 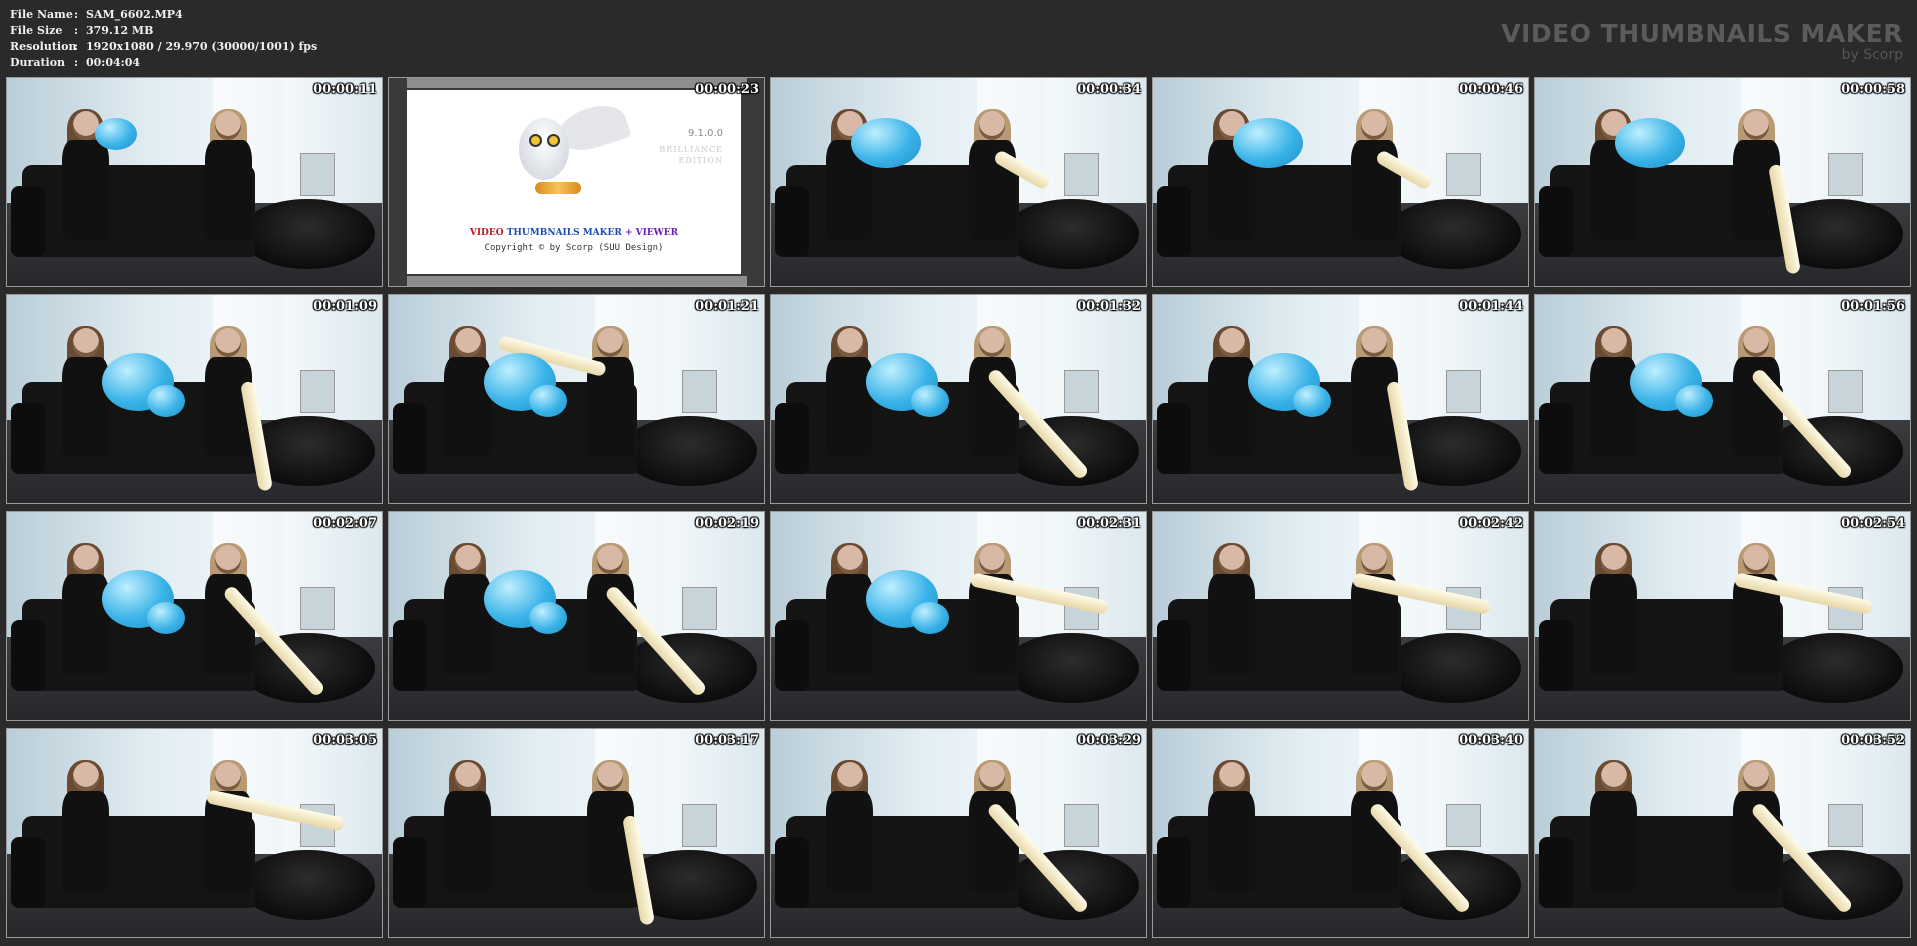 I want to click on thumbnail: 00:00:11, so click(x=194, y=182).